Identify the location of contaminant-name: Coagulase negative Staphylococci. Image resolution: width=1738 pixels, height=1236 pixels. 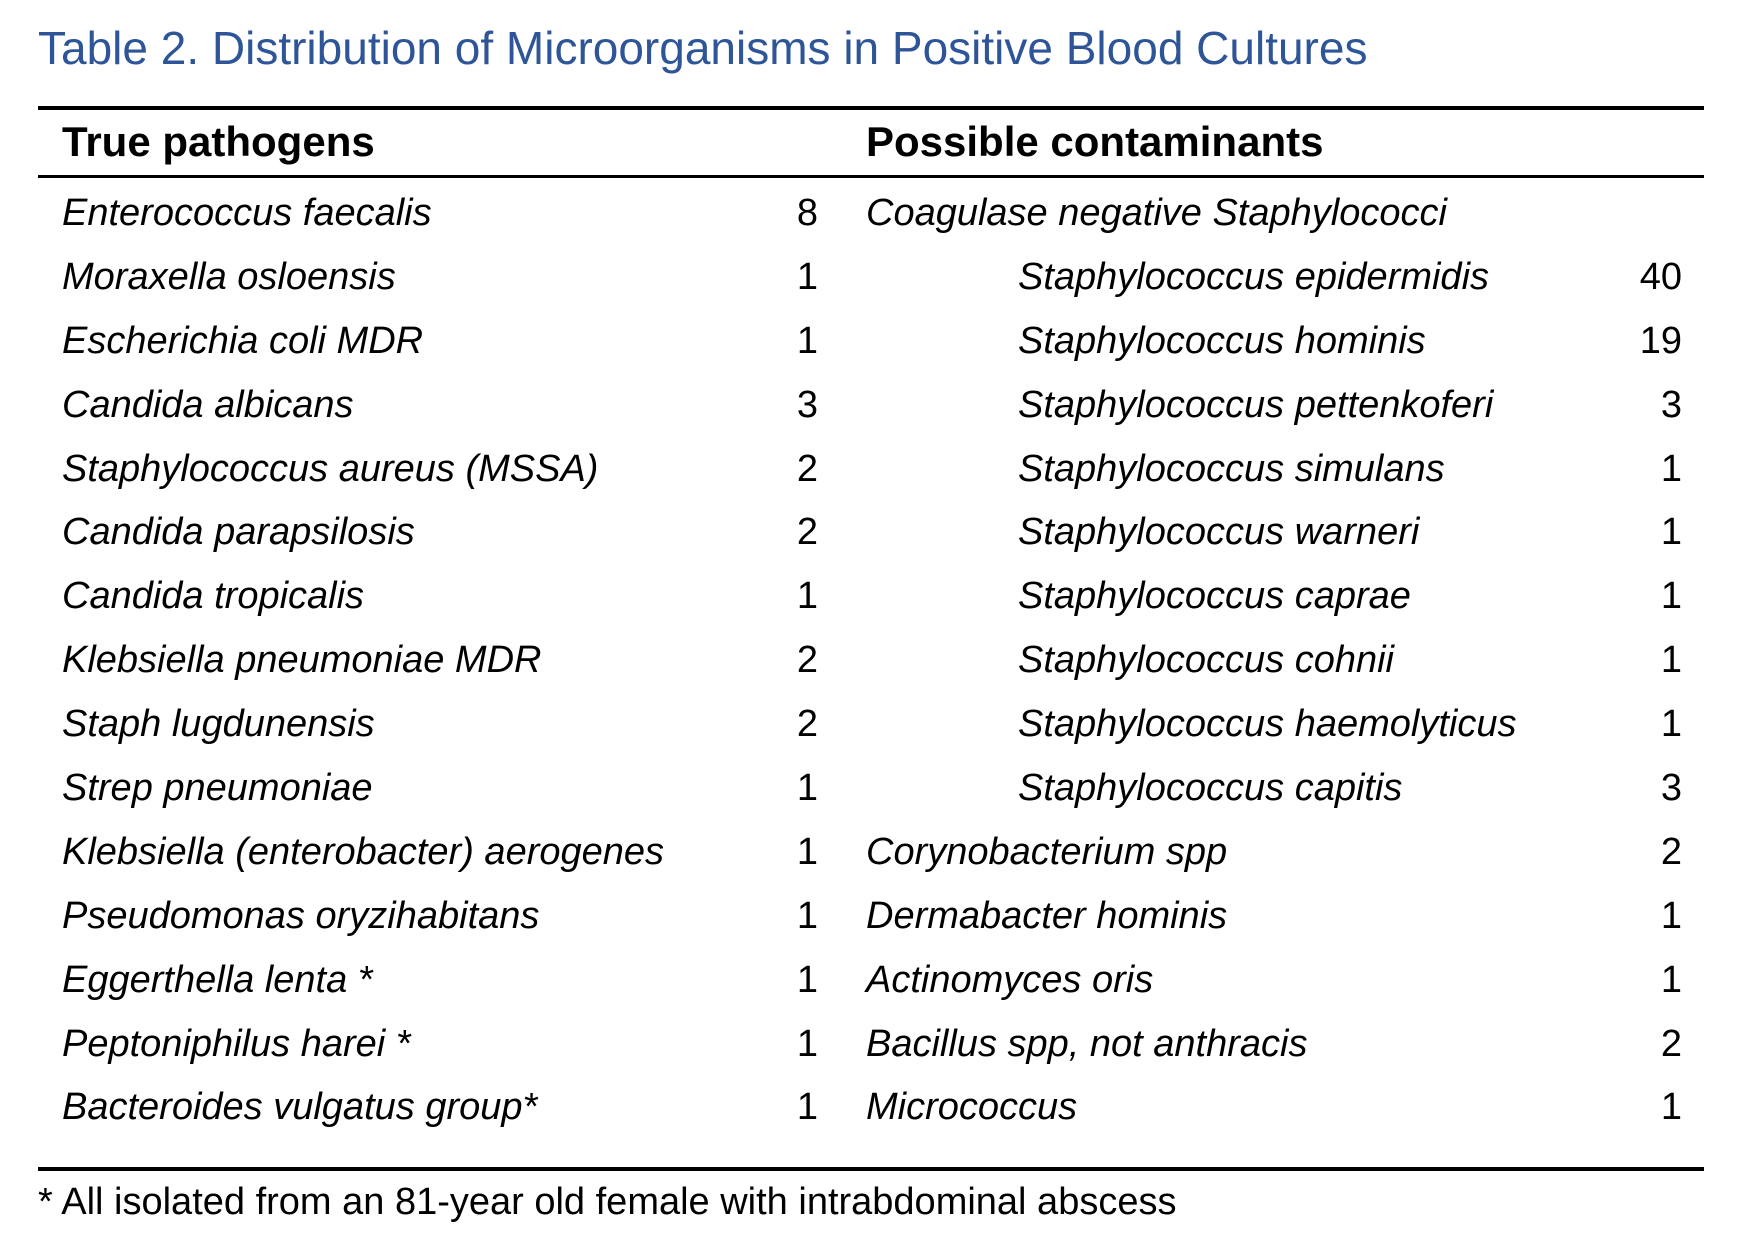
(1156, 213).